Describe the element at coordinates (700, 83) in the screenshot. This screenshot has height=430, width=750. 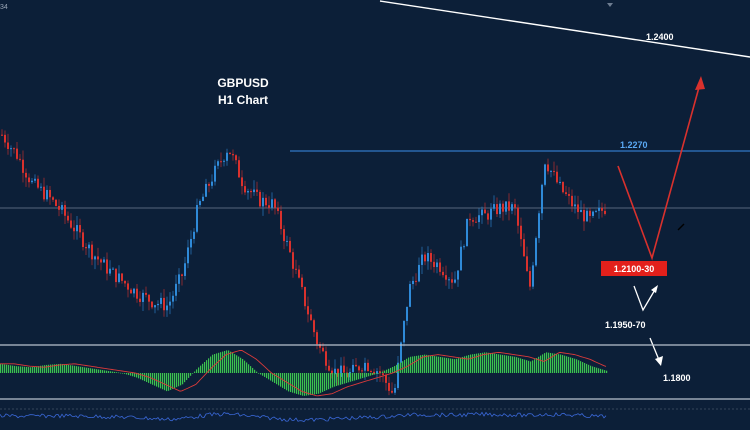
I see `up-arrow-icon` at that location.